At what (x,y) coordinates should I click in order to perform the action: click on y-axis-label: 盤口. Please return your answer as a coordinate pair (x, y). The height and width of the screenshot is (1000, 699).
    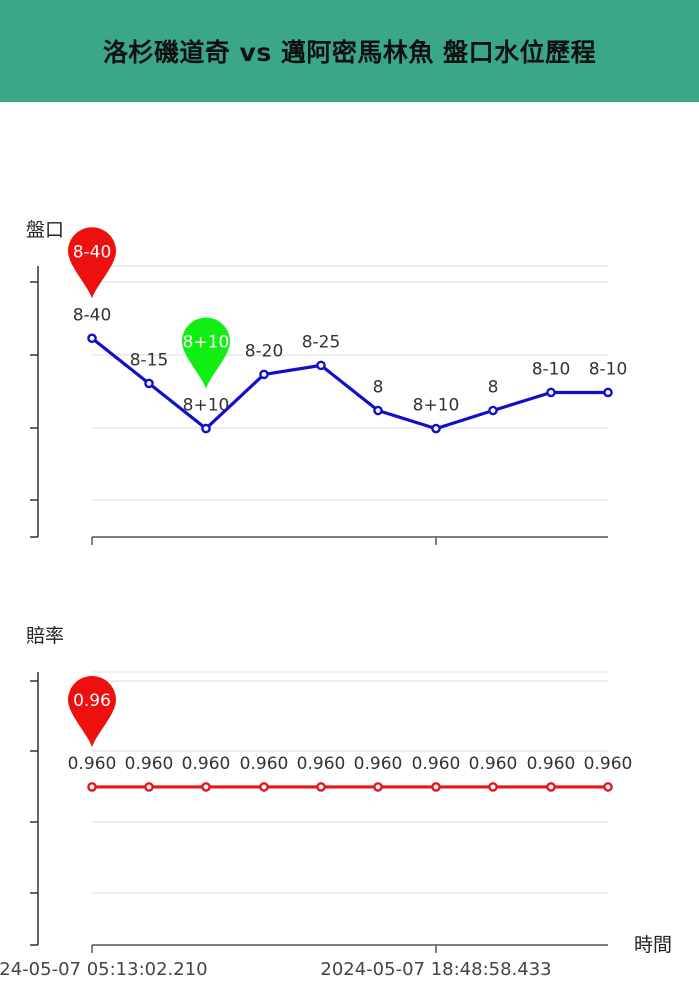
    Looking at the image, I should click on (45, 230).